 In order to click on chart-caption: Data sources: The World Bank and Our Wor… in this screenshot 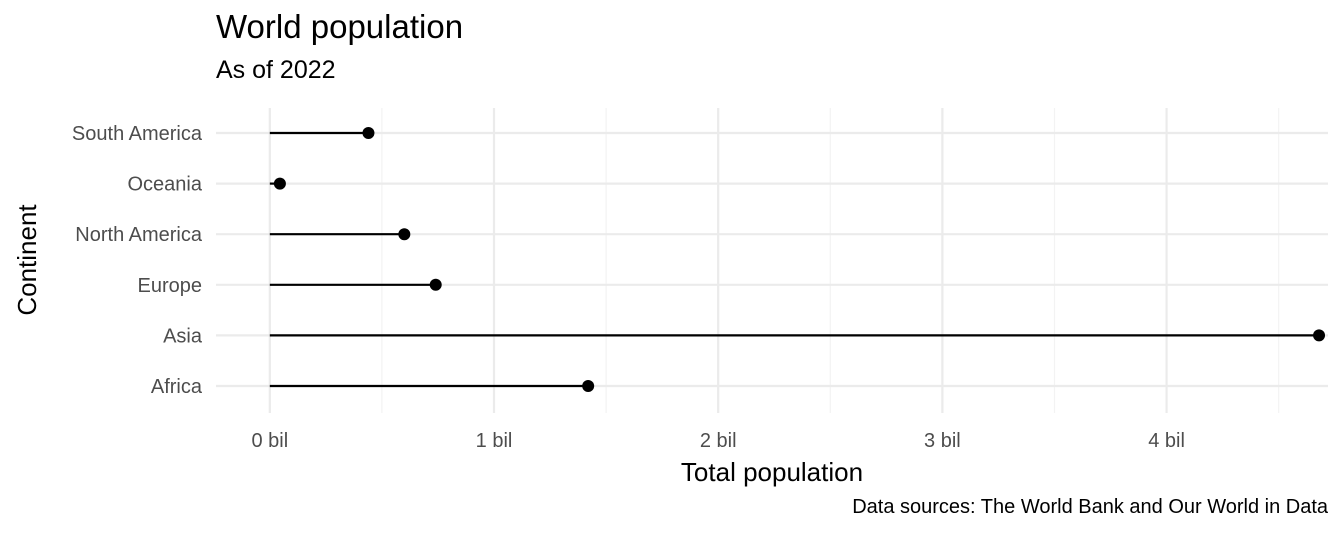, I will do `click(1090, 507)`.